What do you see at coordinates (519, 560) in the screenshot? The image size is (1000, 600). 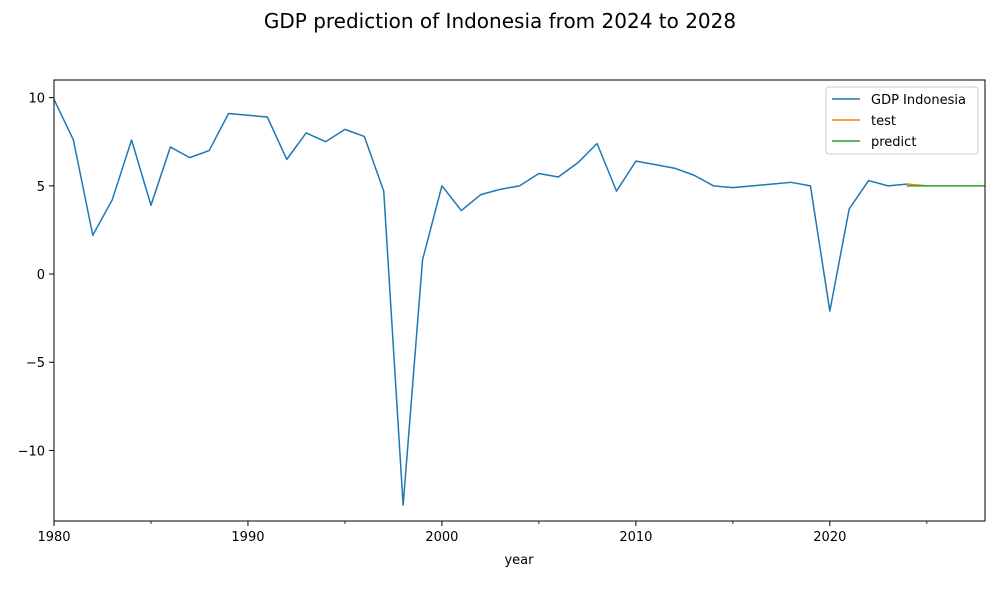 I see `x-axis-label: year` at bounding box center [519, 560].